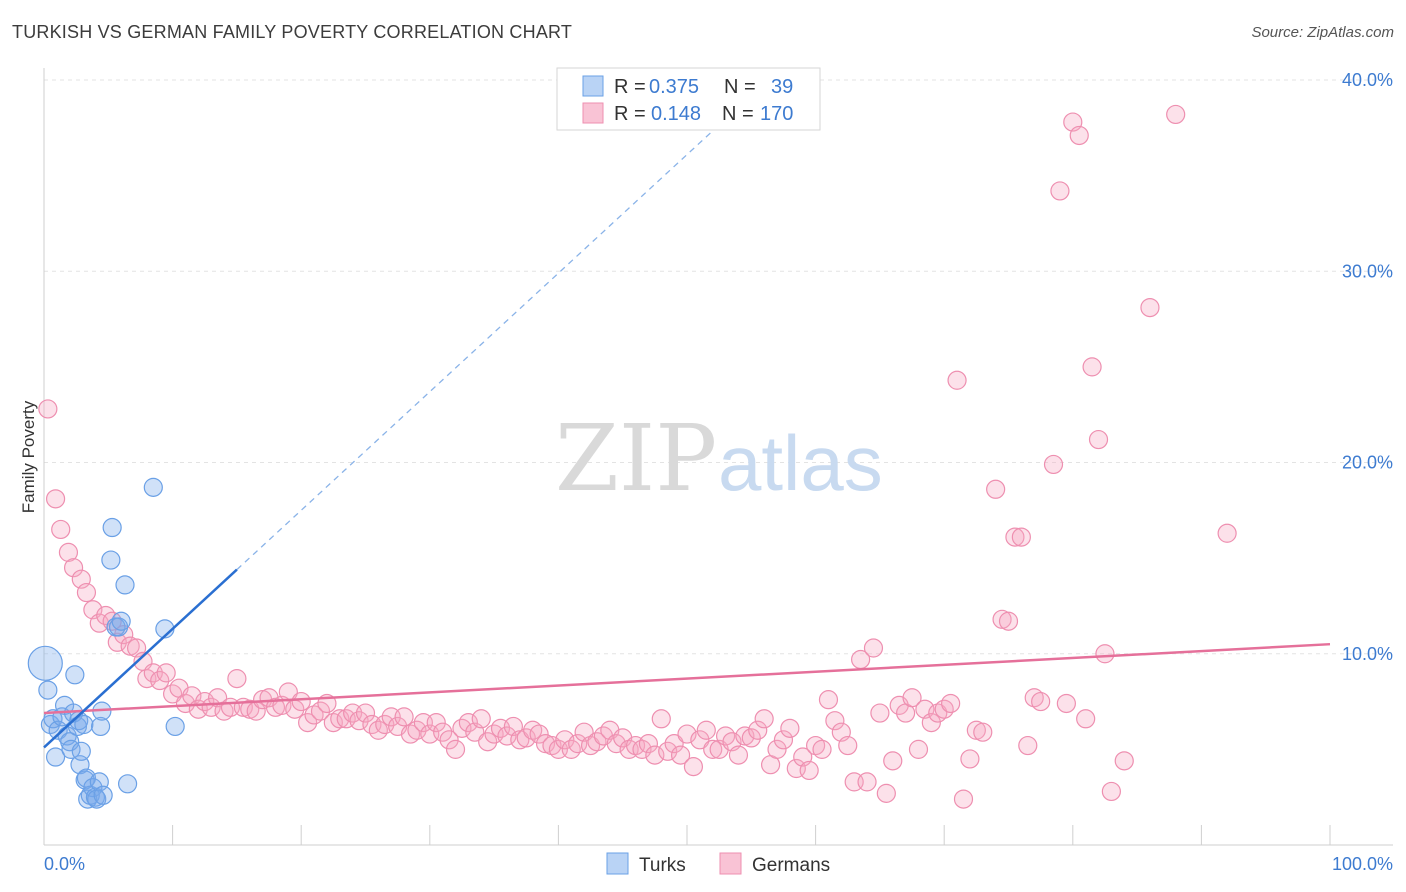  What do you see at coordinates (800, 463) in the screenshot?
I see `watermark-atlas: atlas` at bounding box center [800, 463].